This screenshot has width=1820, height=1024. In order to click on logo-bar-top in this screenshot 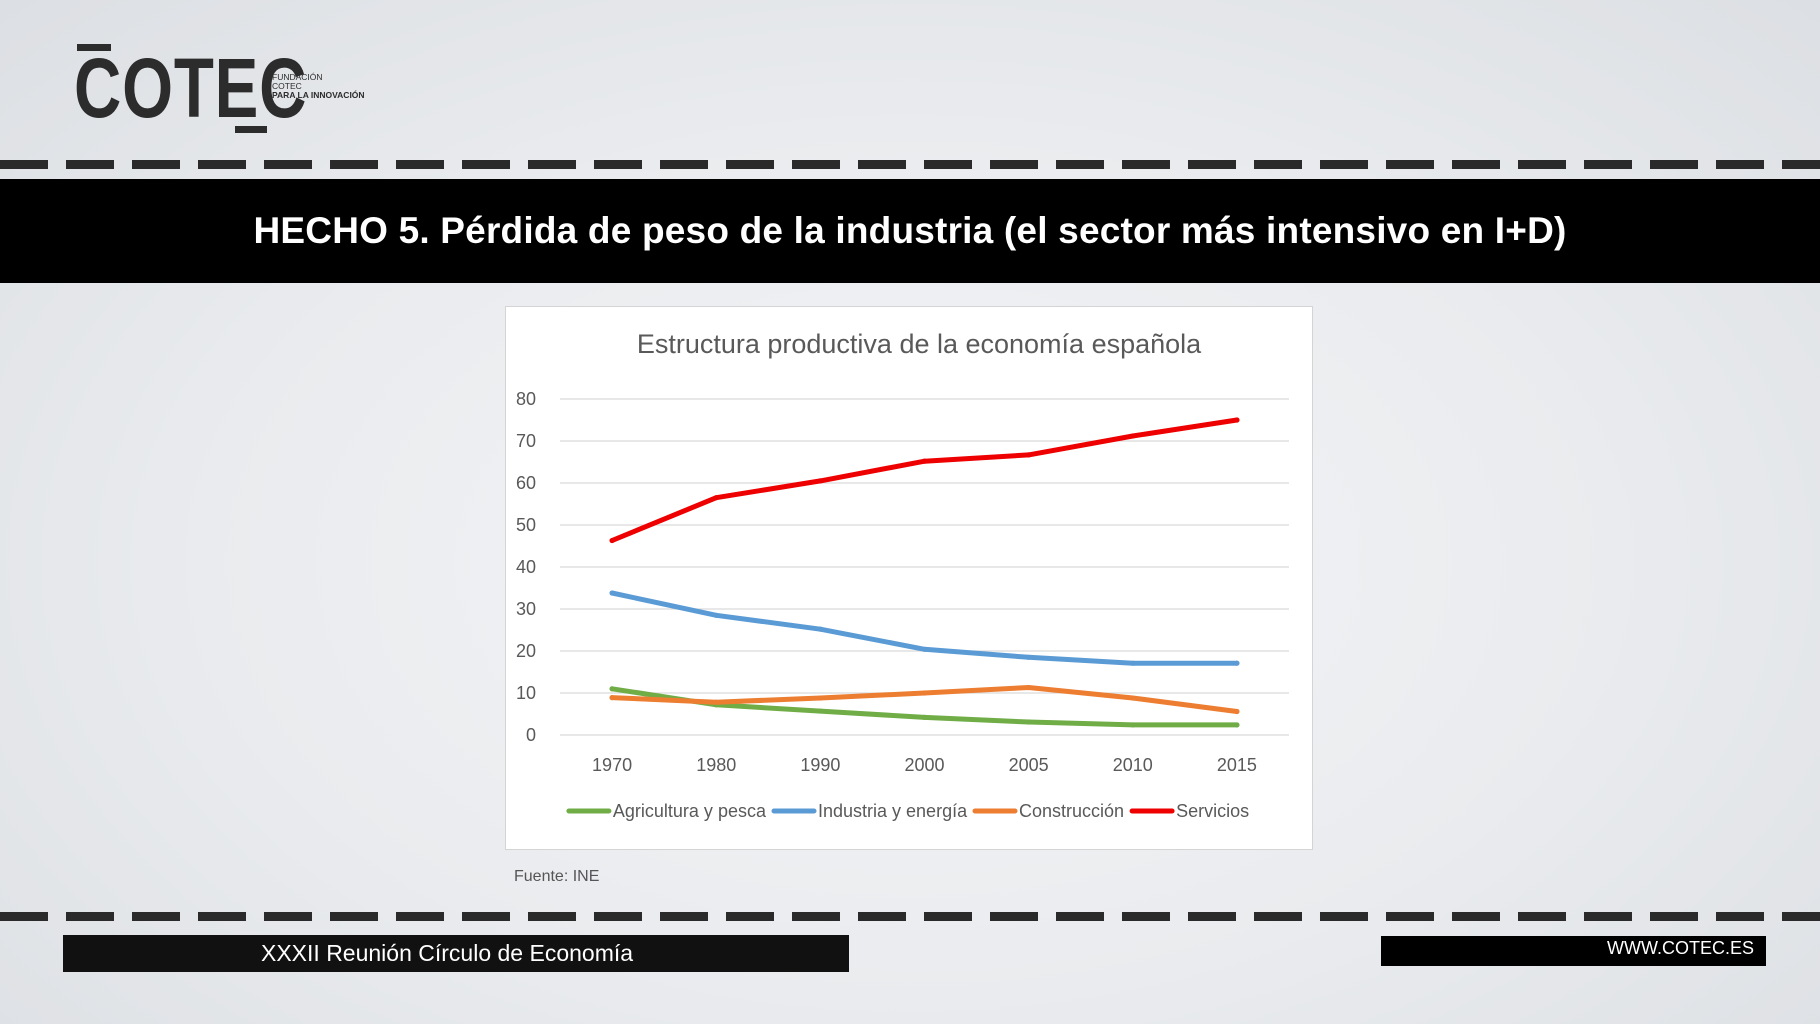, I will do `click(94, 47)`.